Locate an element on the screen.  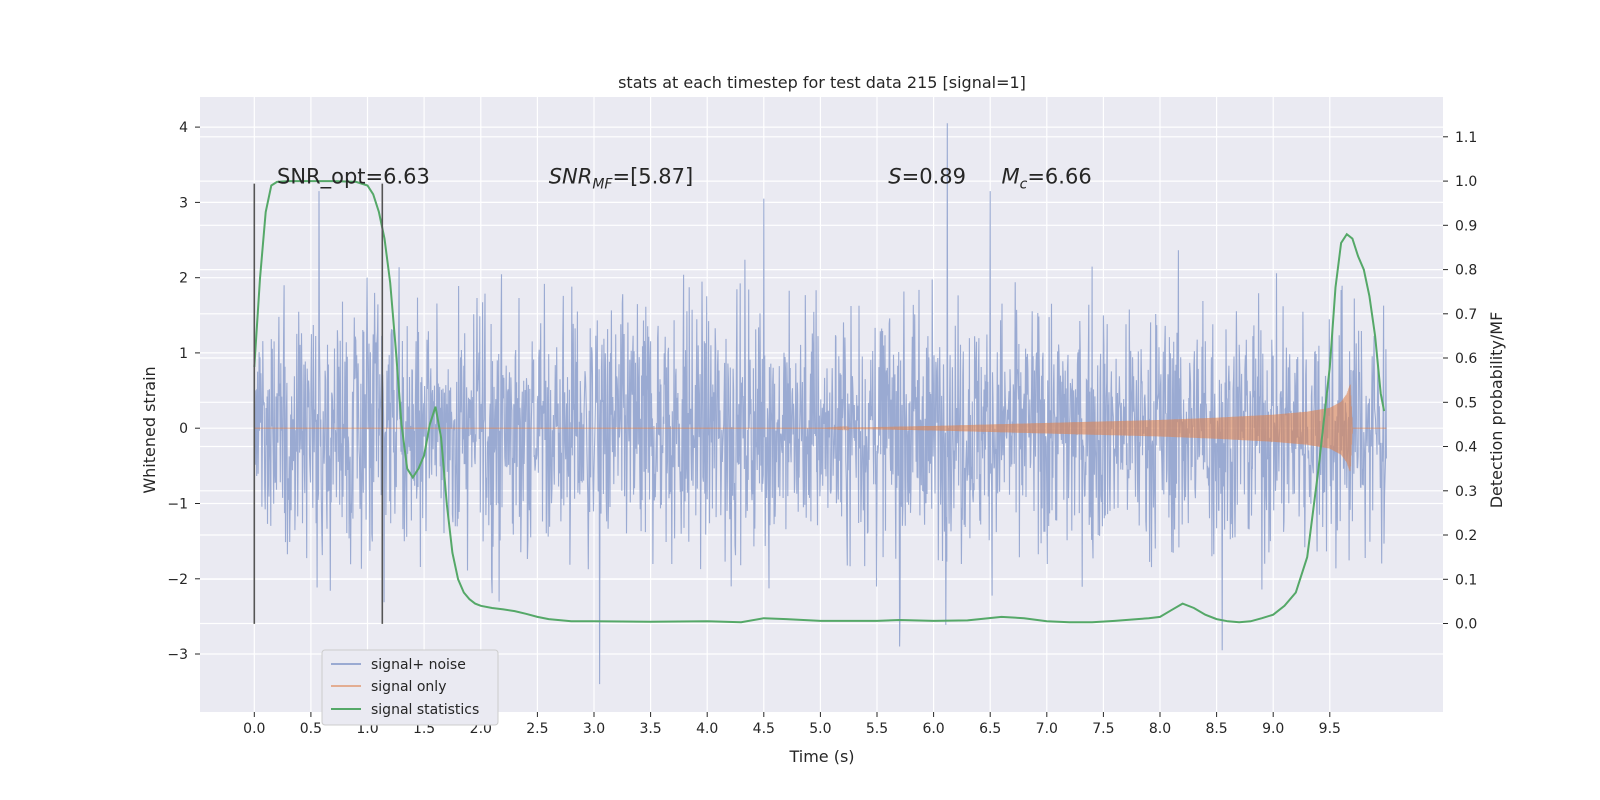
x-tick-label: 0.5 is located at coordinates (311, 729).